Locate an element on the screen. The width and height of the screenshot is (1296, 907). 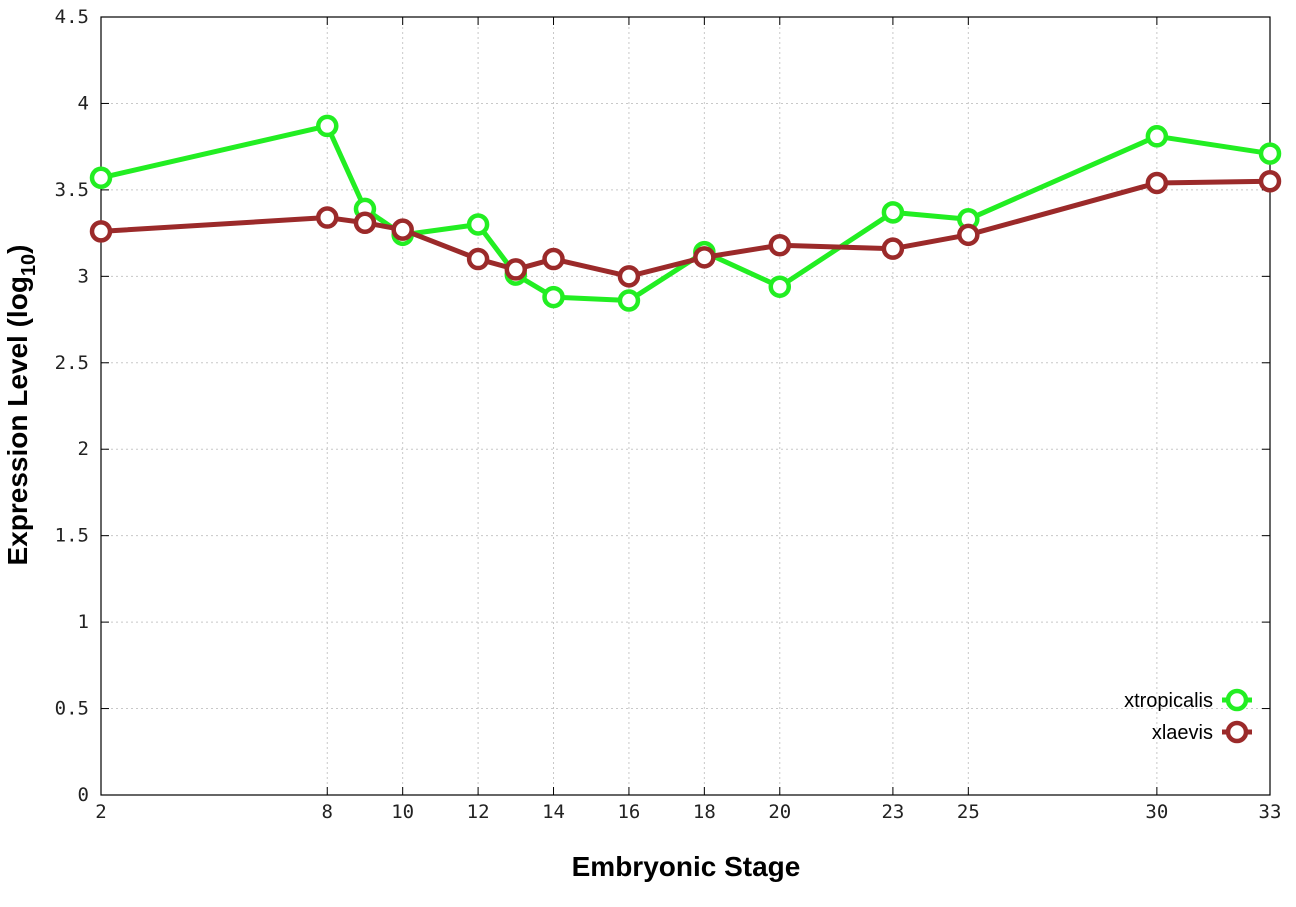
legend-marker-xlaevis is located at coordinates (1237, 732).